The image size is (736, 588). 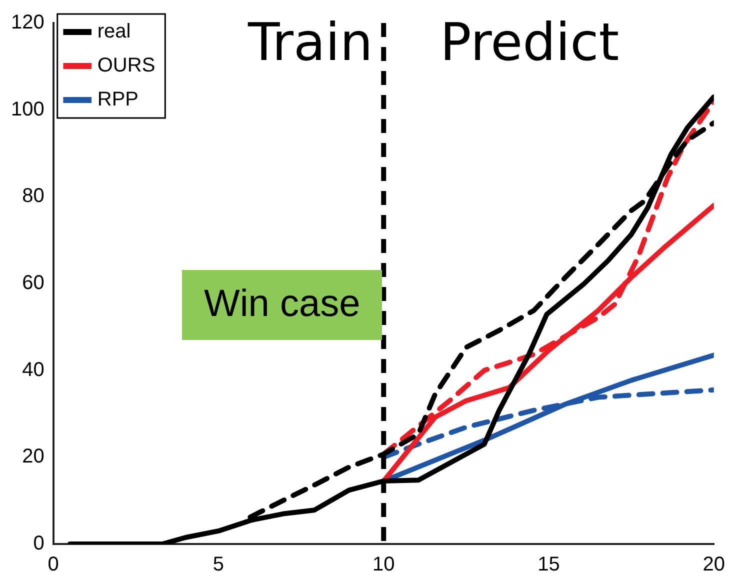 What do you see at coordinates (383, 565) in the screenshot?
I see `x-tick-label: 10` at bounding box center [383, 565].